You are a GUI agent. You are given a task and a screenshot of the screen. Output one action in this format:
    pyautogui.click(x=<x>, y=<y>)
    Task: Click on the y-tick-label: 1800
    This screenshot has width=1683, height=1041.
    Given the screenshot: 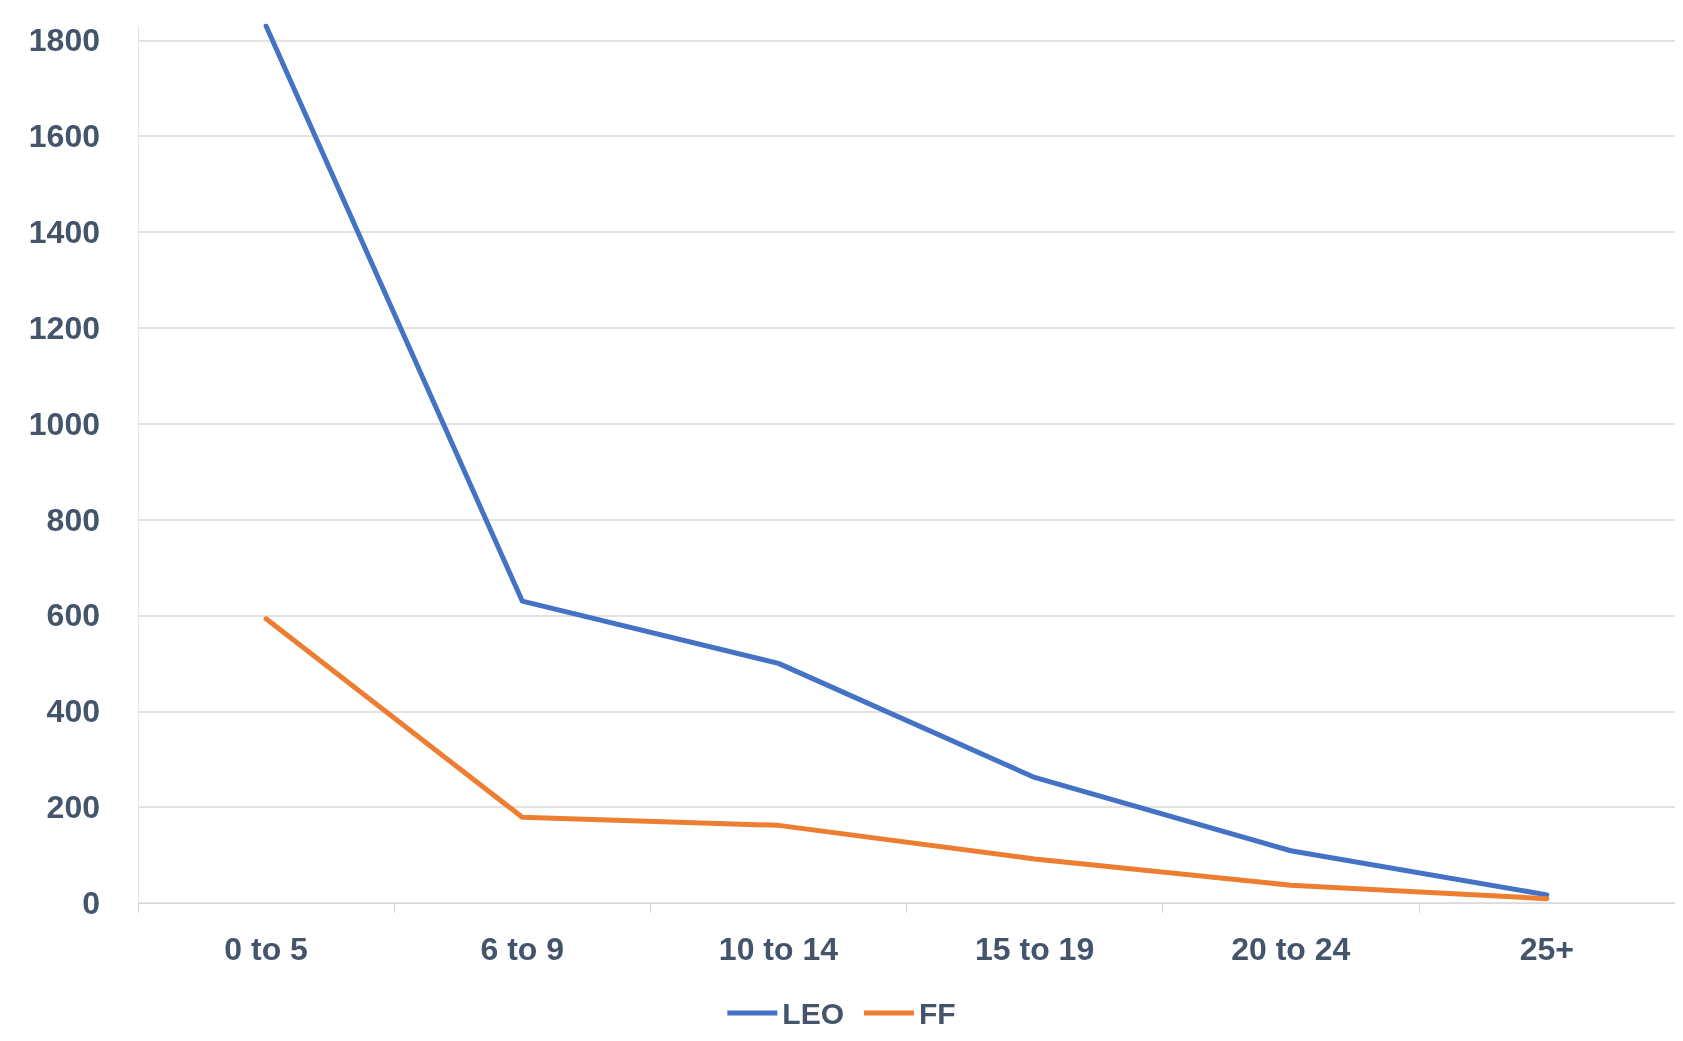 What is the action you would take?
    pyautogui.click(x=64, y=40)
    